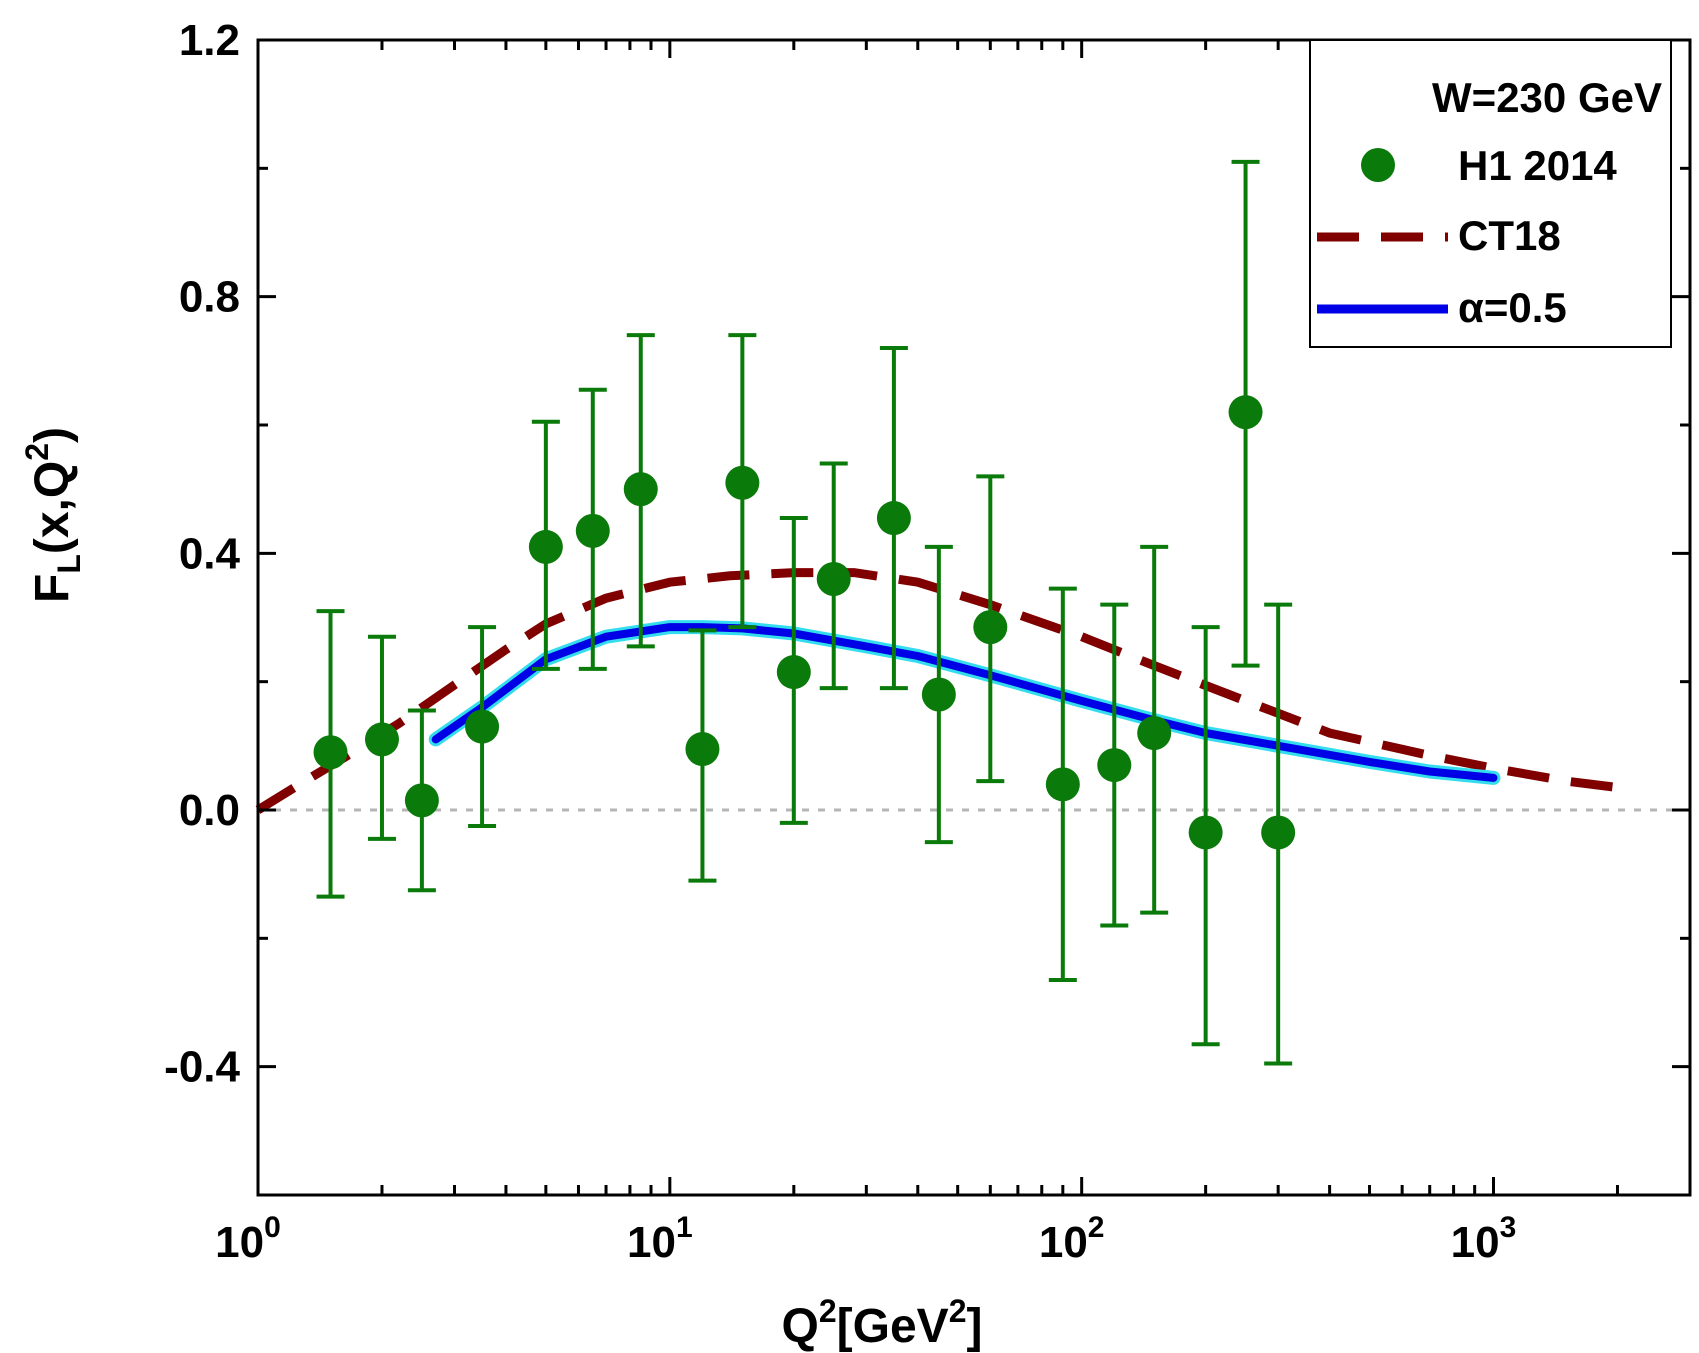 This screenshot has height=1353, width=1699. Describe the element at coordinates (1547, 97) in the screenshot. I see `legend-title: W=230 GeV` at that location.